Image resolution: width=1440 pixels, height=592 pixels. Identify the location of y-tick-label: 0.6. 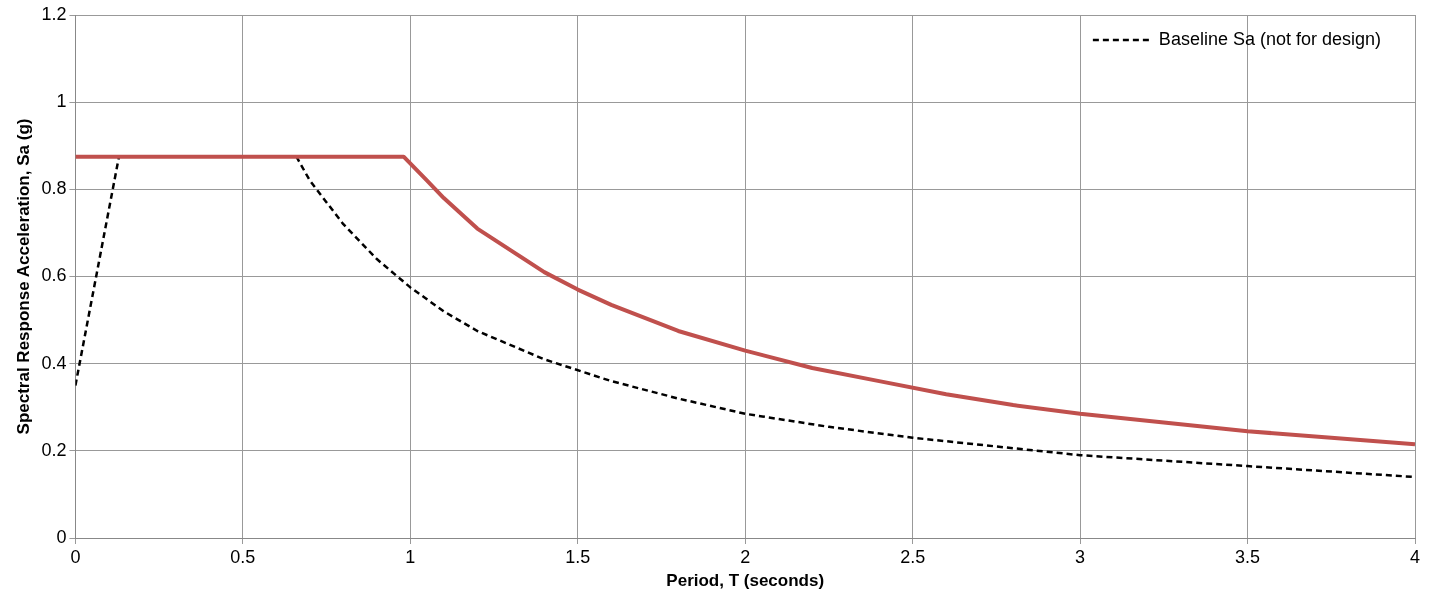
(54, 275).